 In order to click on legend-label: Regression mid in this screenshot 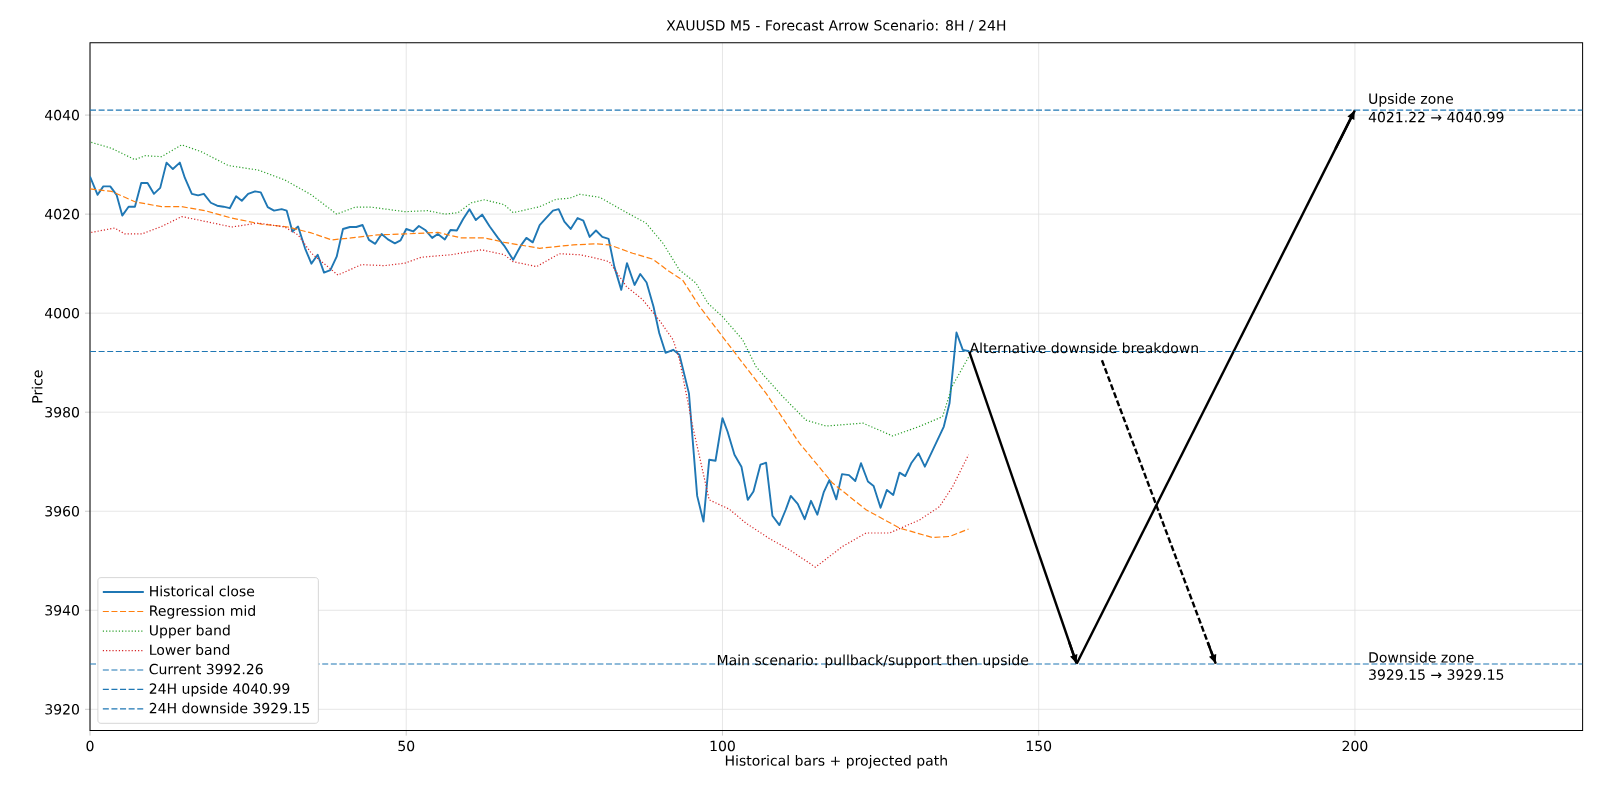, I will do `click(202, 612)`.